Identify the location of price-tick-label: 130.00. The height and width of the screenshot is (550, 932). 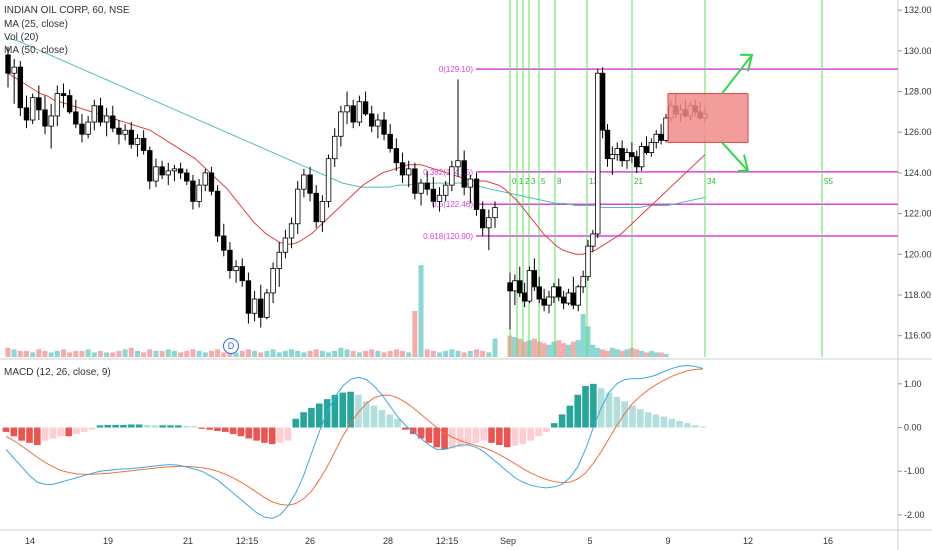
(918, 51).